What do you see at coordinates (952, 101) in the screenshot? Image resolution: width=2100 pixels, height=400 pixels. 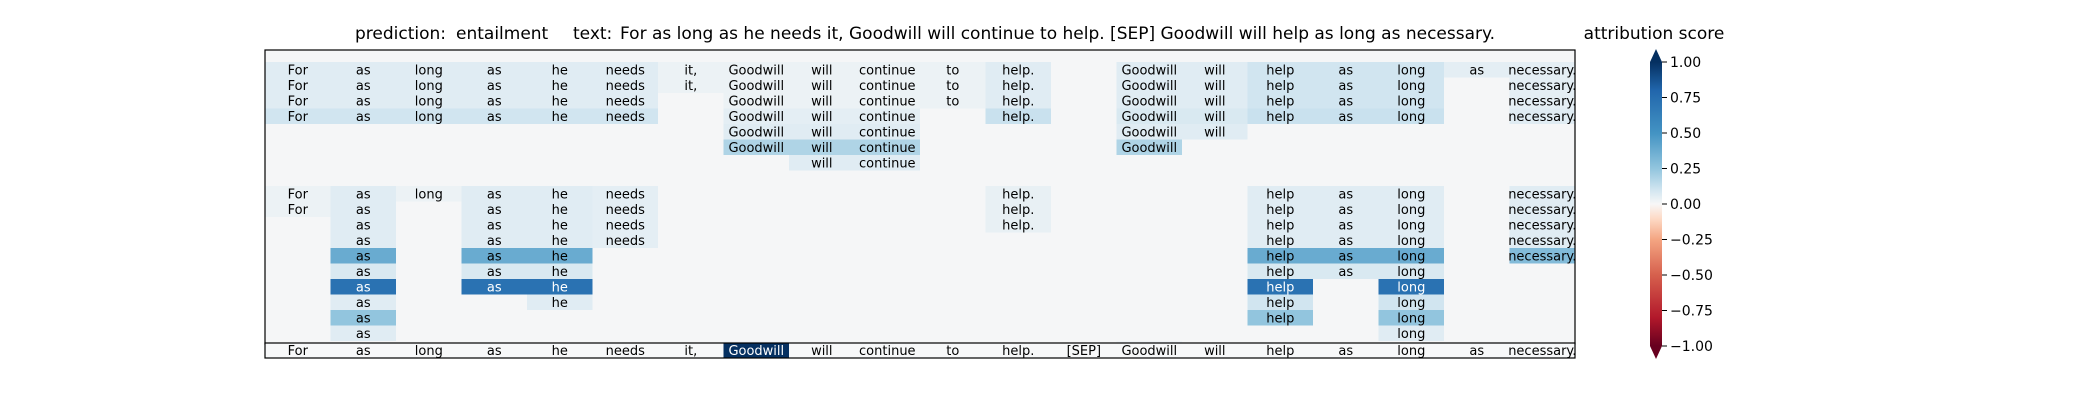 I see `heatmap-row-word: to` at bounding box center [952, 101].